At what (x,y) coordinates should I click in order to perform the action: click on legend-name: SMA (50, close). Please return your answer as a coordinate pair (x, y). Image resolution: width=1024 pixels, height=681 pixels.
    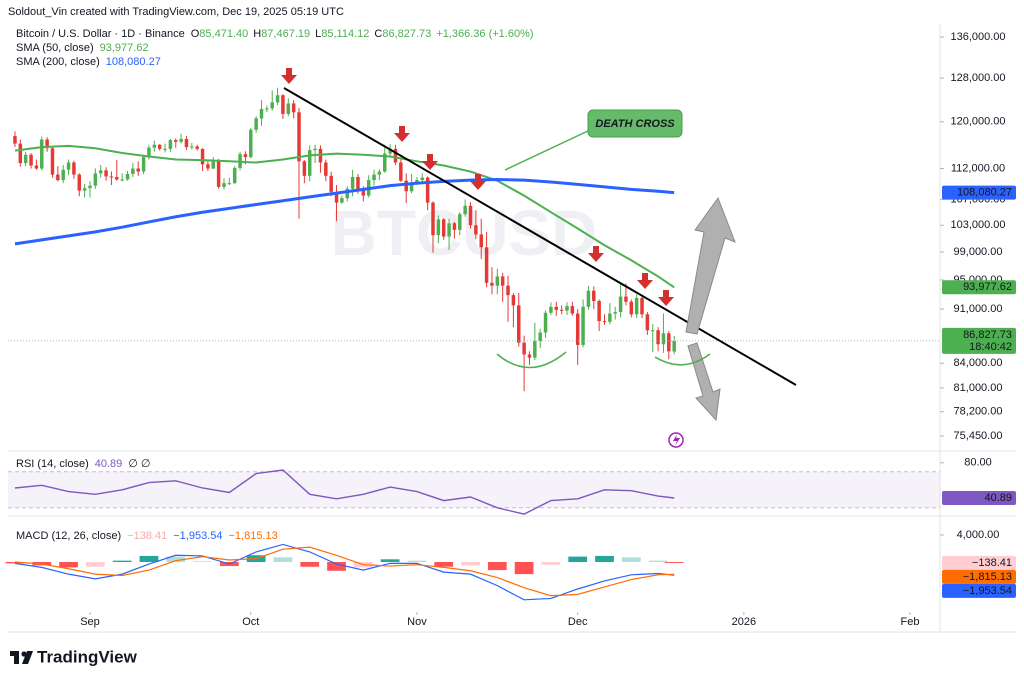
    Looking at the image, I should click on (55, 48).